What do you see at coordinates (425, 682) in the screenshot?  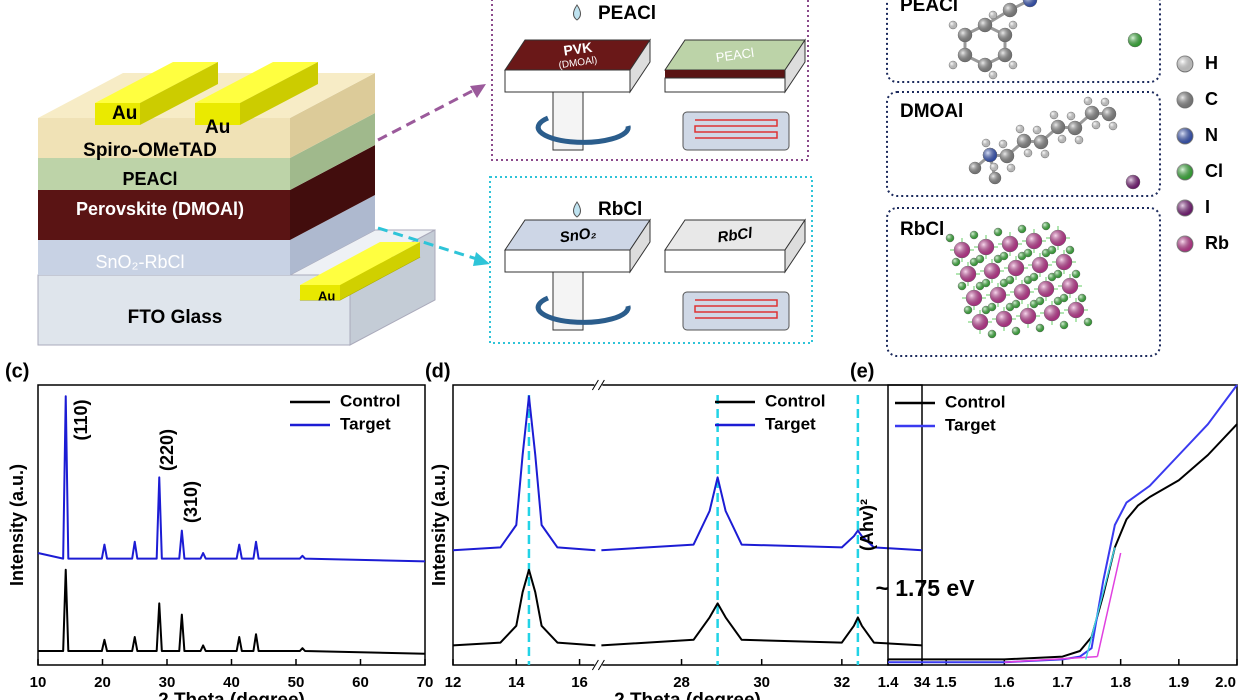 I see `x-tick-label: 70` at bounding box center [425, 682].